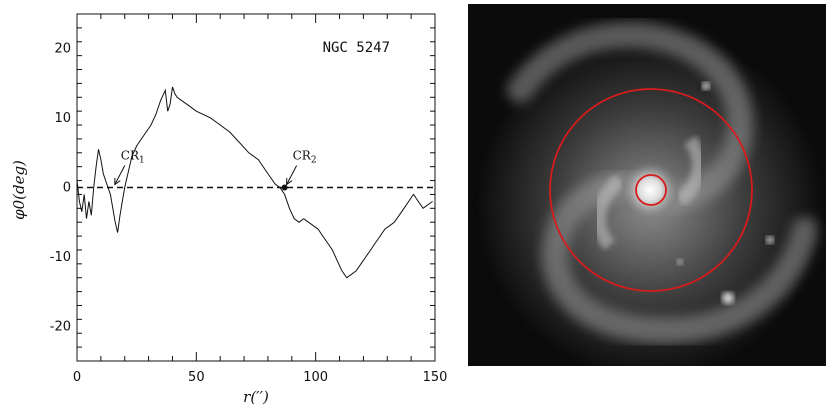 The width and height of the screenshot is (830, 416). What do you see at coordinates (62, 49) in the screenshot?
I see `y-tick-label: 20` at bounding box center [62, 49].